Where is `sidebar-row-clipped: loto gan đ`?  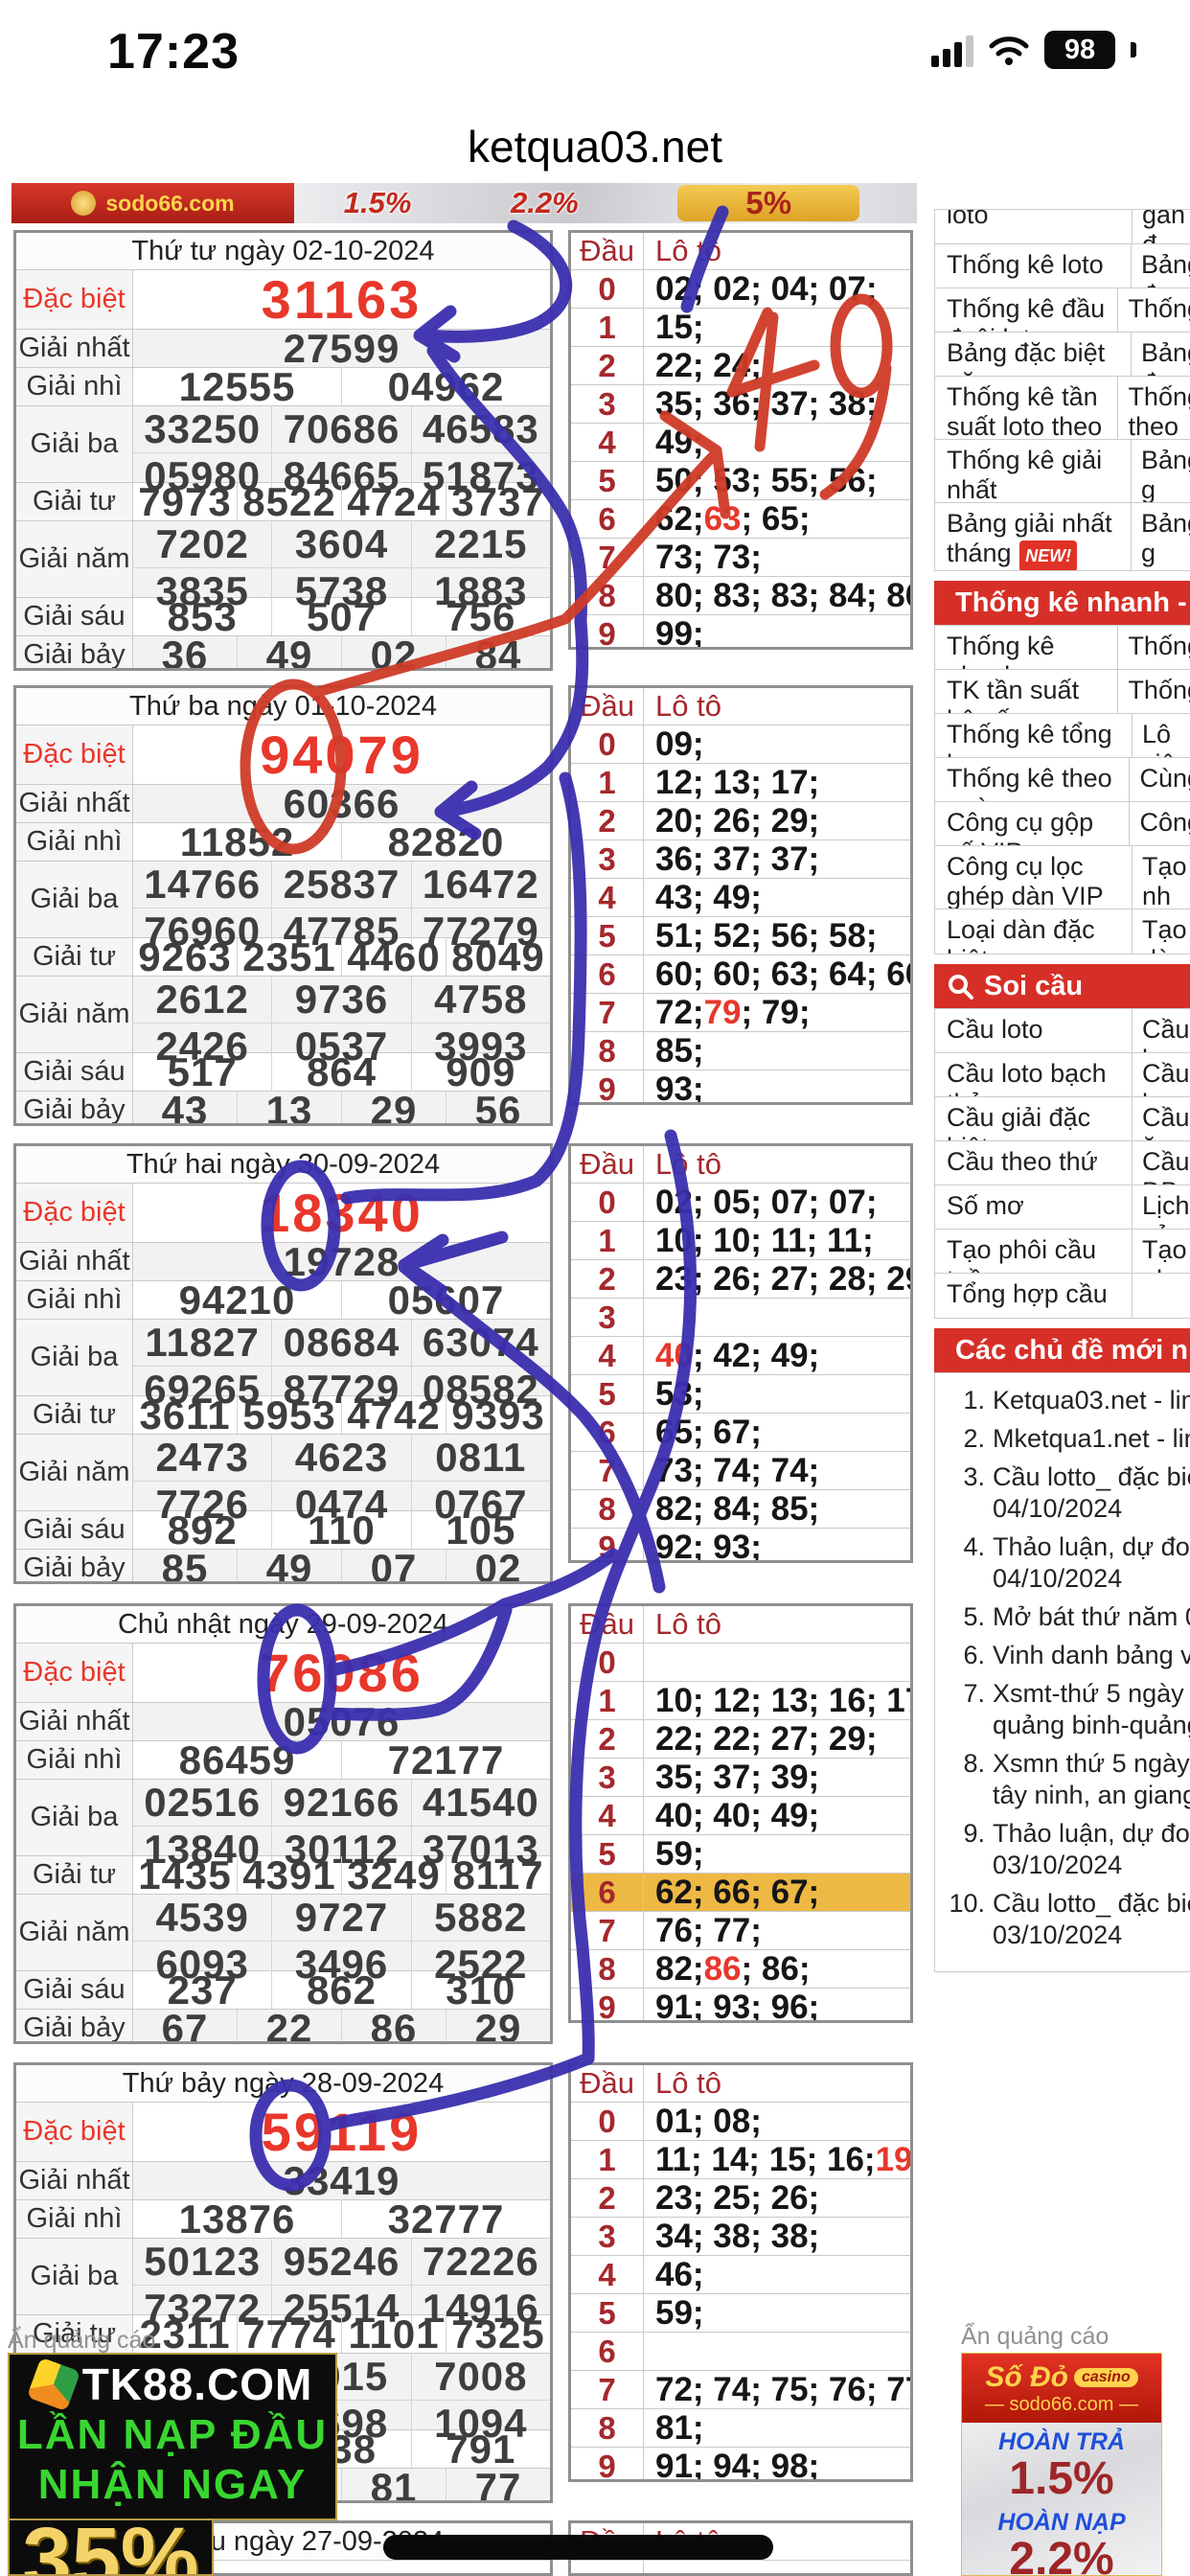 sidebar-row-clipped: loto gan đ is located at coordinates (1063, 227).